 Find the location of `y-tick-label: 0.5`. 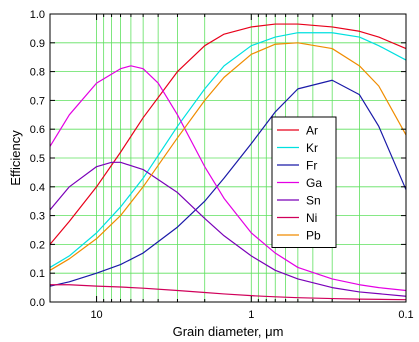

y-tick-label: 0.5 is located at coordinates (37, 159).